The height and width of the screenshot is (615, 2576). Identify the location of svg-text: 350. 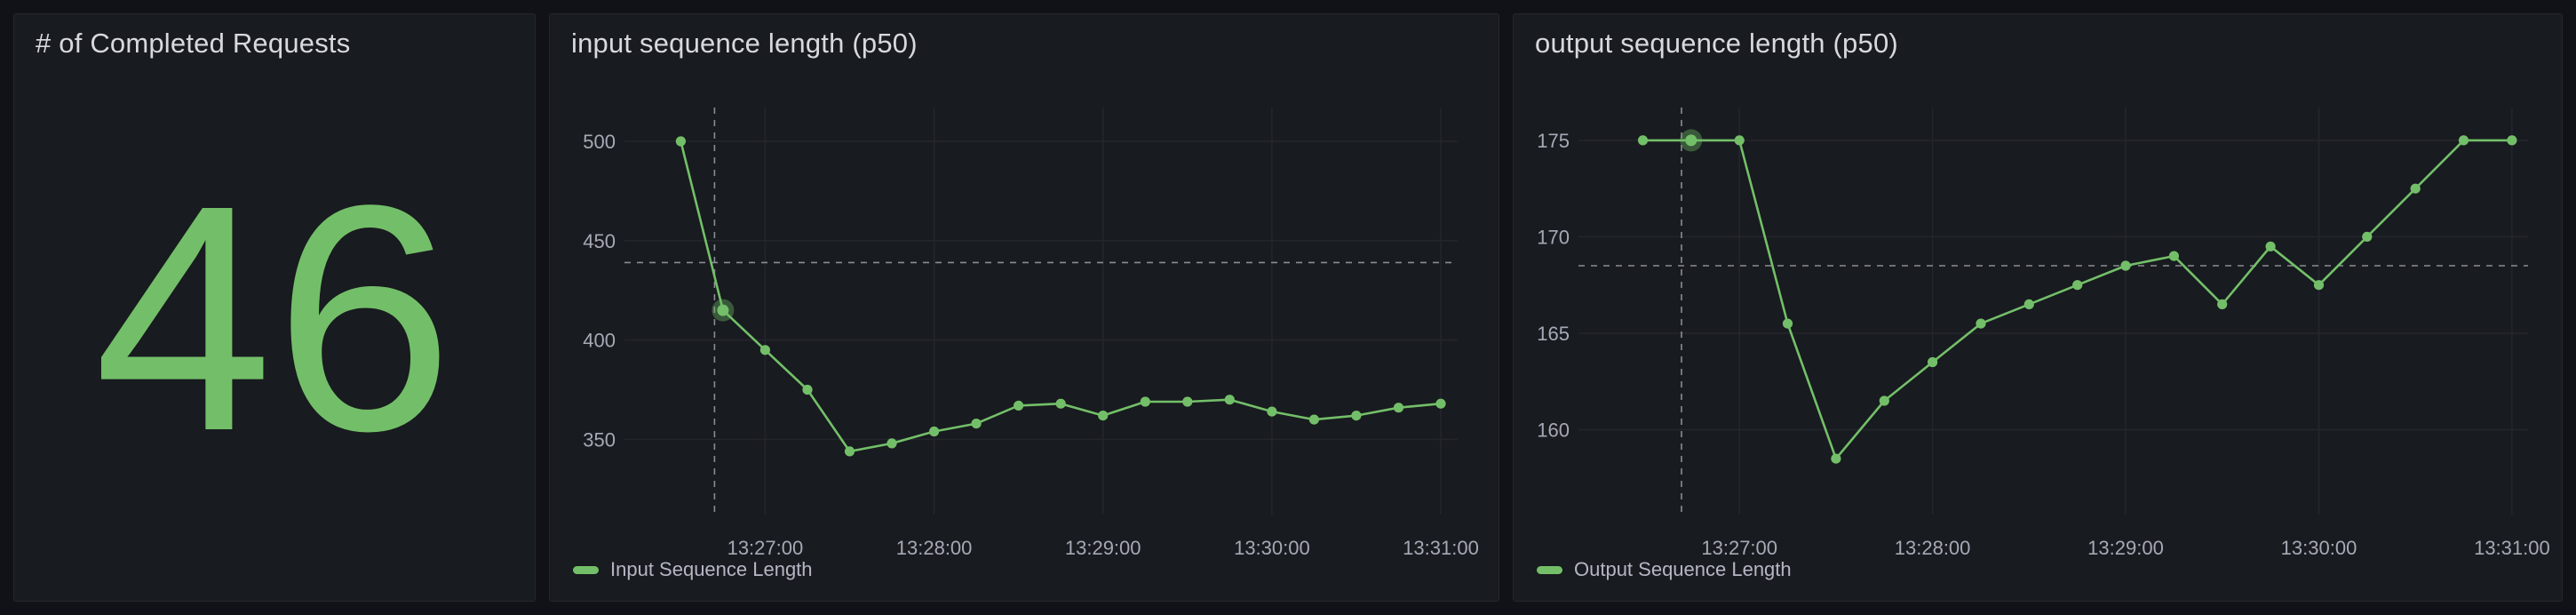
(599, 440).